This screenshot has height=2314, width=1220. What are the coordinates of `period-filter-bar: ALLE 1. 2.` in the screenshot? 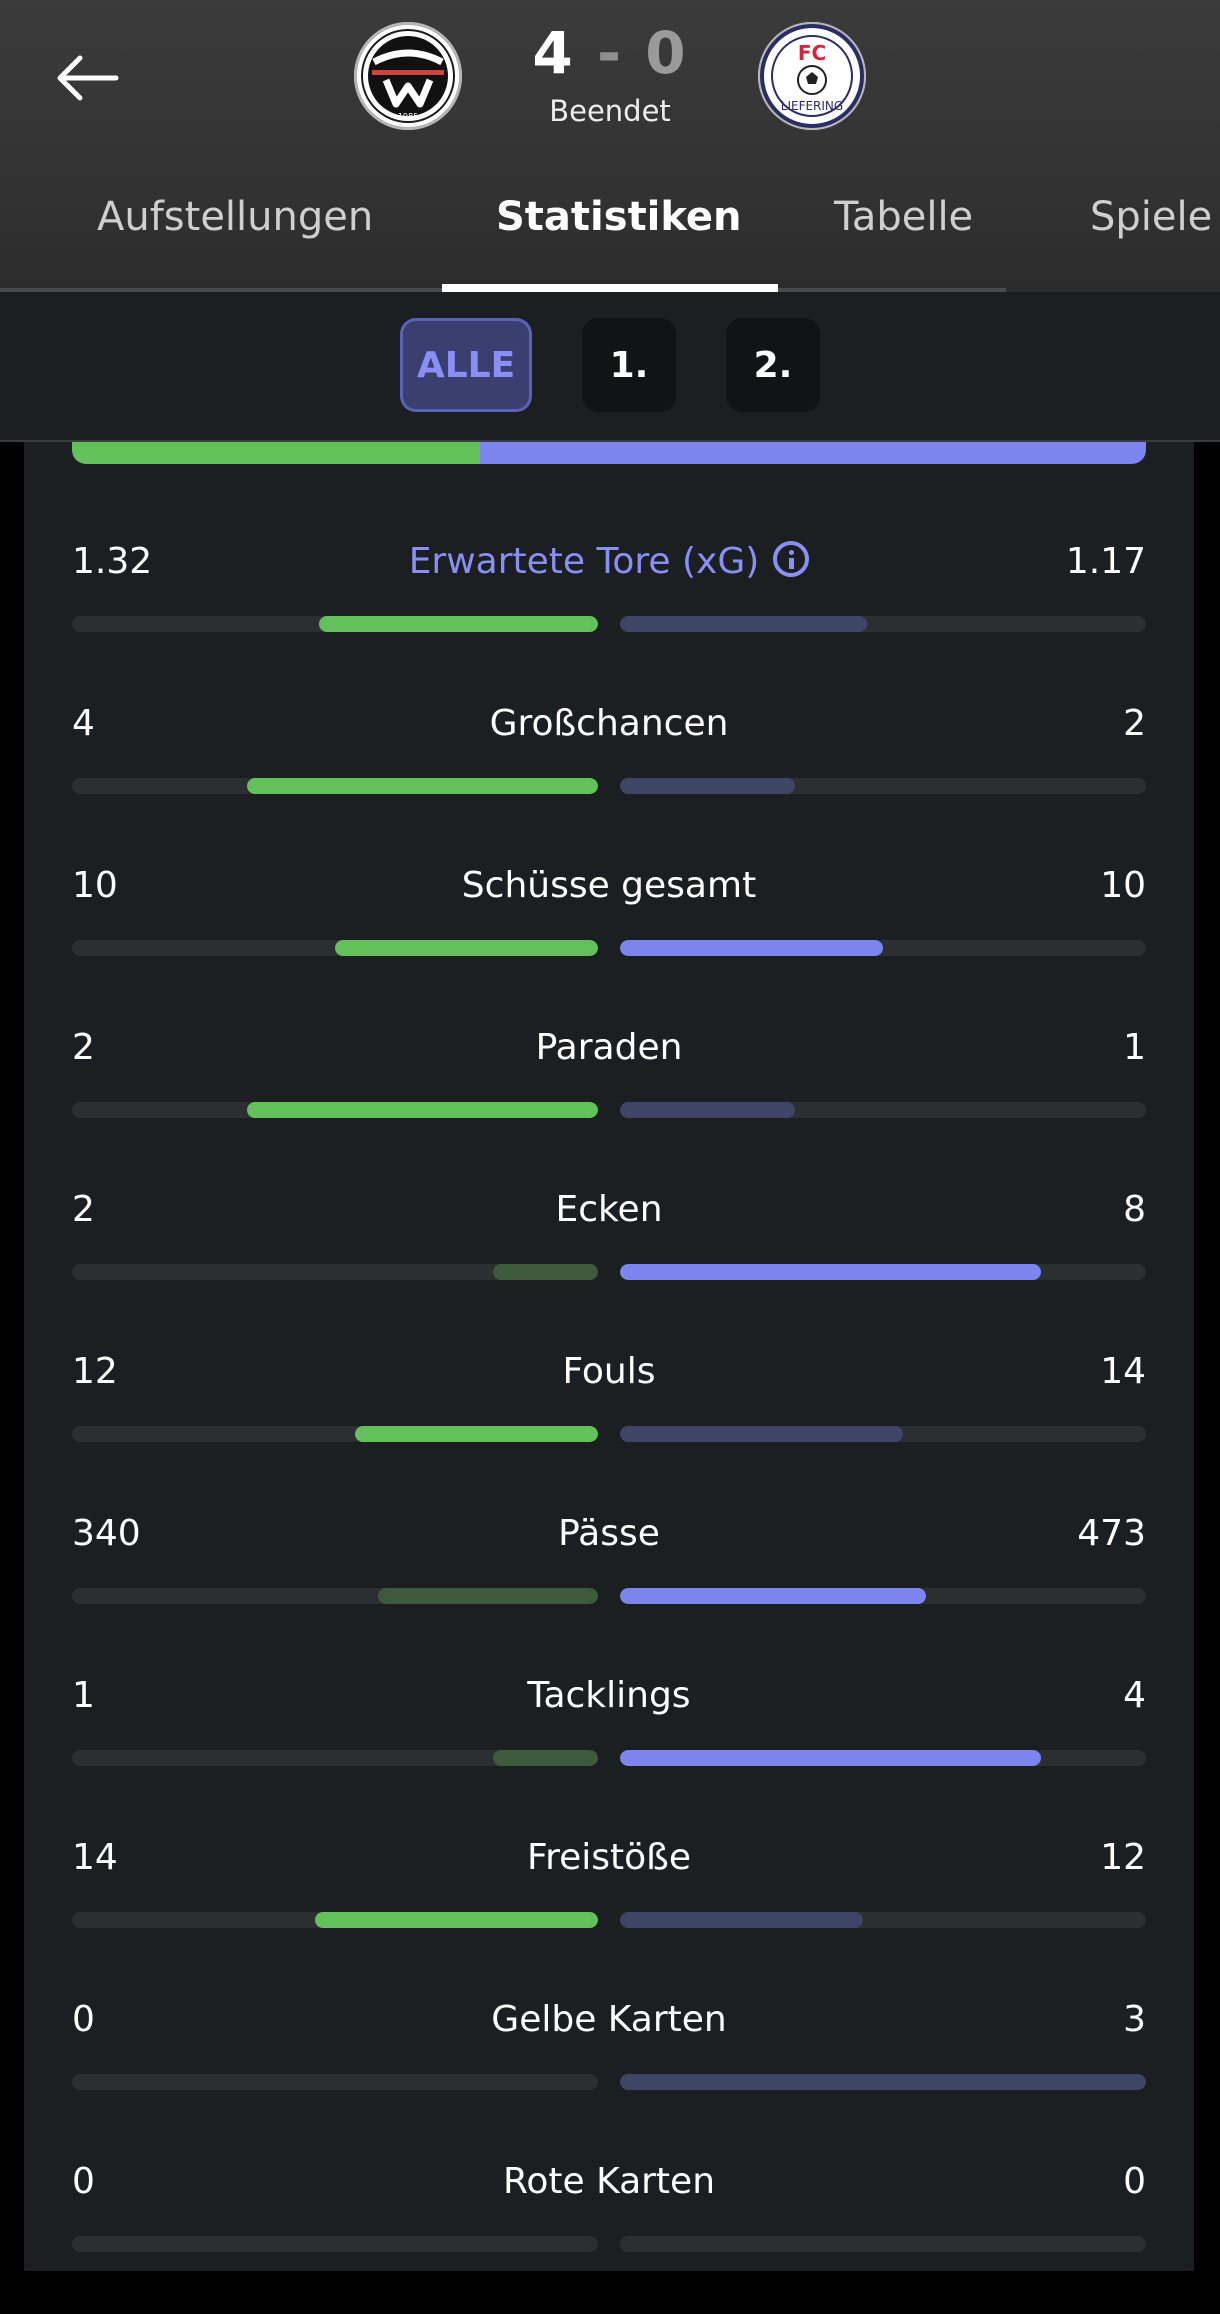 It's located at (610, 367).